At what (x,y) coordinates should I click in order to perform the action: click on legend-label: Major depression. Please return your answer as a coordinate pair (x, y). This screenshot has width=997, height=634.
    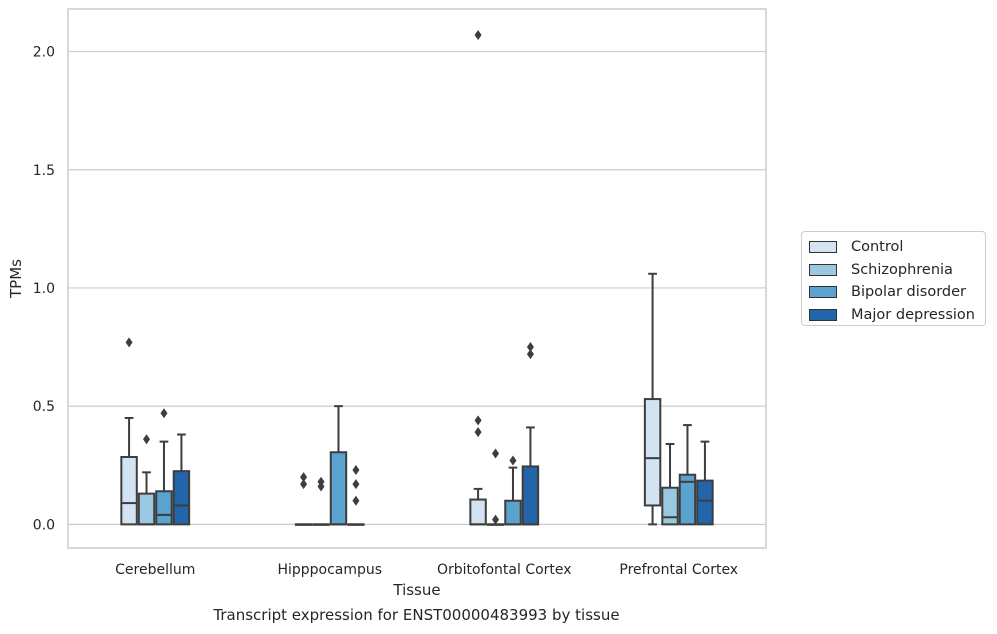
    Looking at the image, I should click on (913, 314).